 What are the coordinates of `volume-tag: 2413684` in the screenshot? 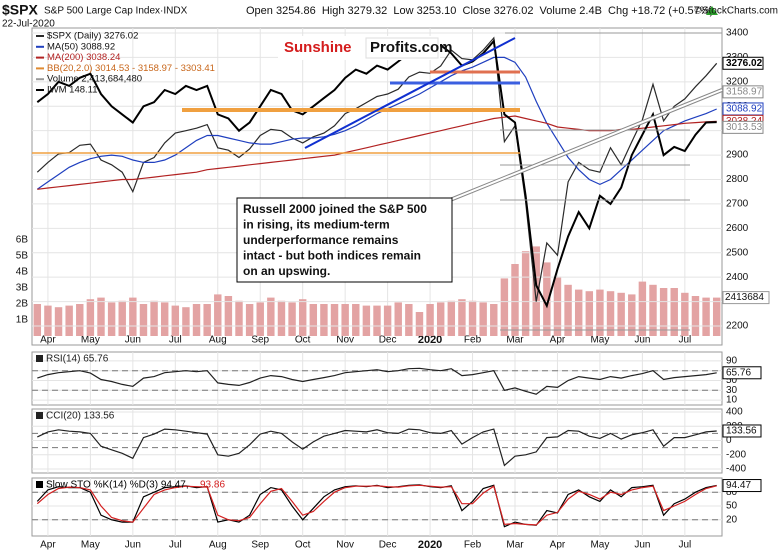 It's located at (744, 297).